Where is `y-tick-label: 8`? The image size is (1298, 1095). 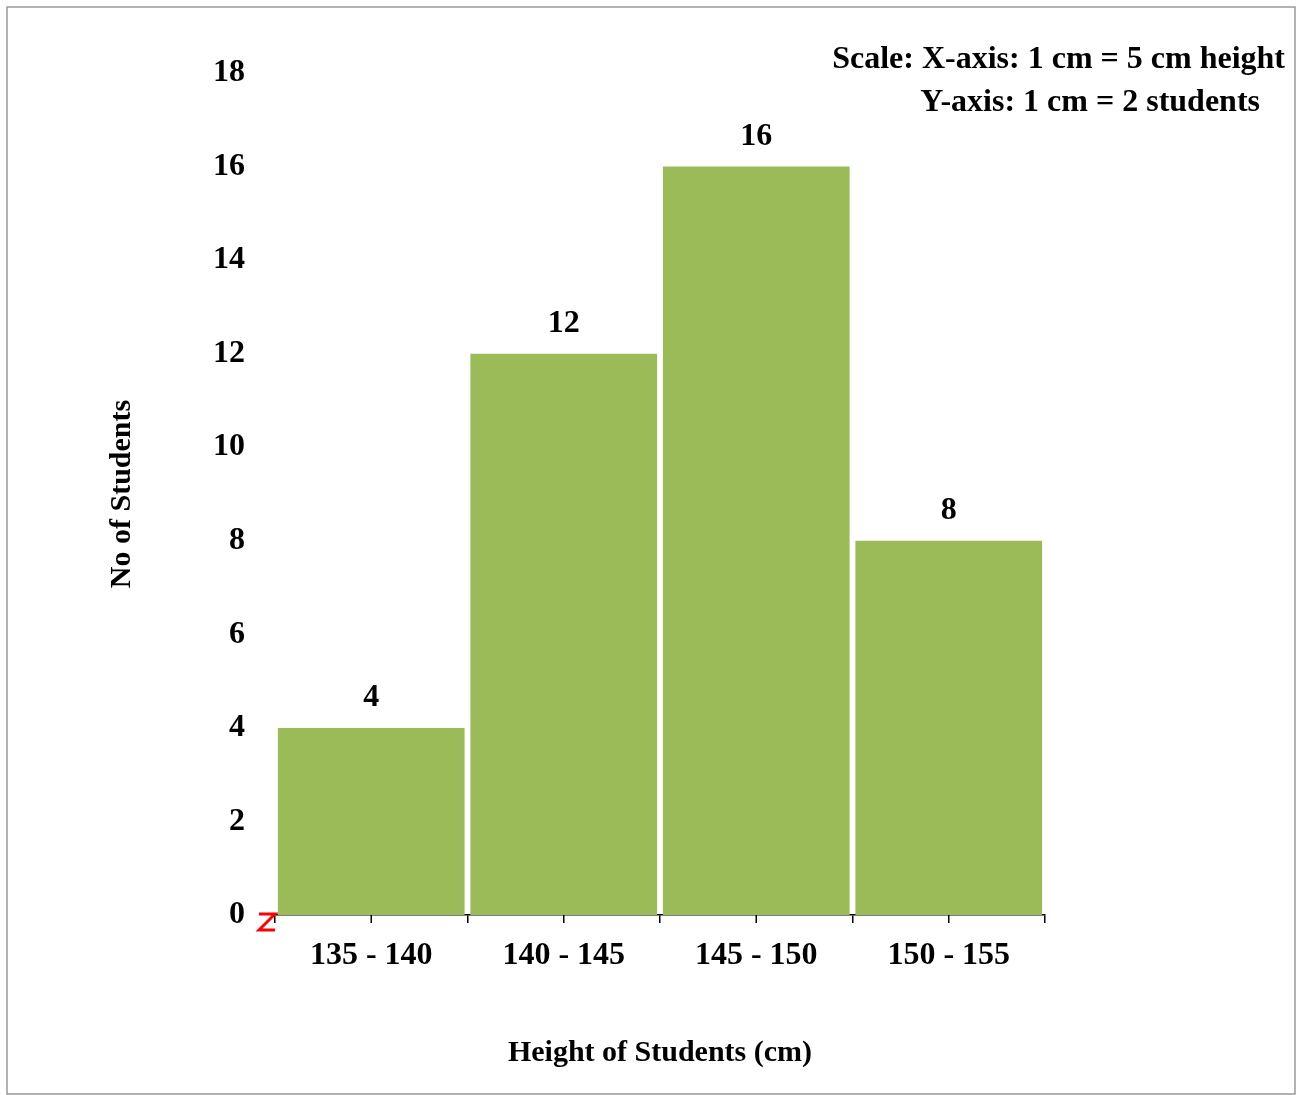 y-tick-label: 8 is located at coordinates (237, 538).